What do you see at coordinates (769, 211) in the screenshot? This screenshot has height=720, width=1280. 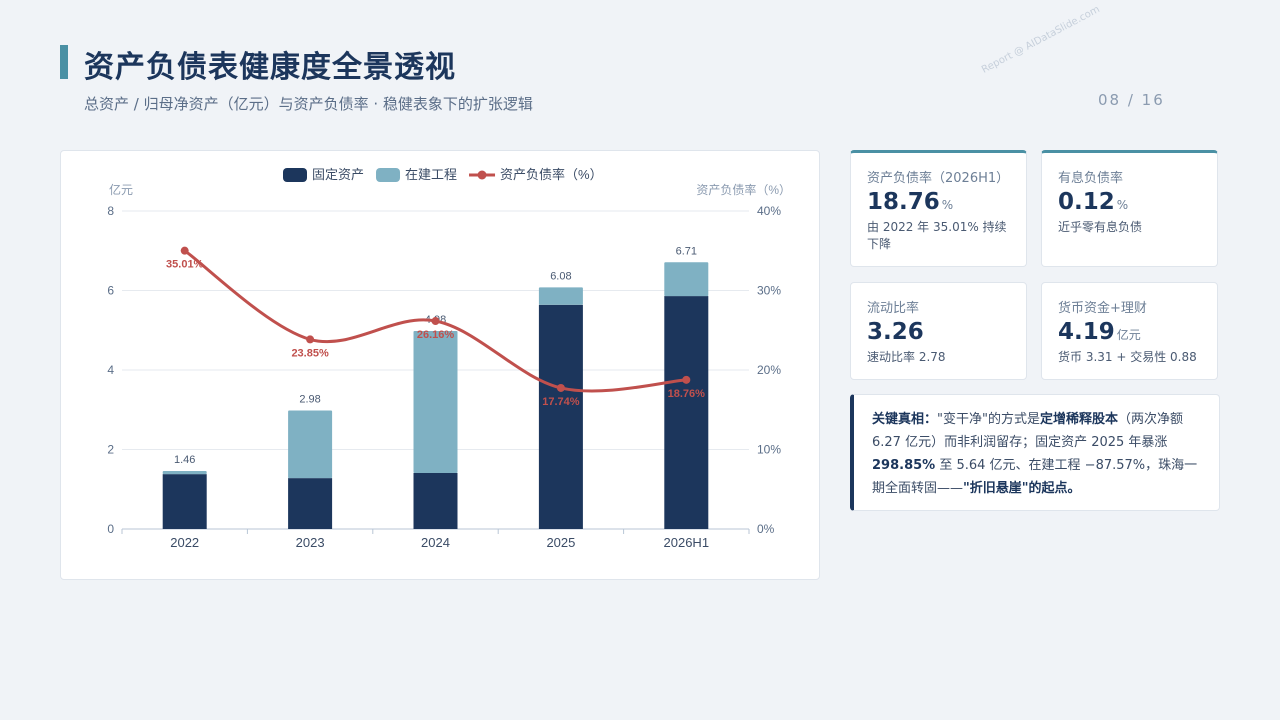 I see `y2-tick-label: 40%` at bounding box center [769, 211].